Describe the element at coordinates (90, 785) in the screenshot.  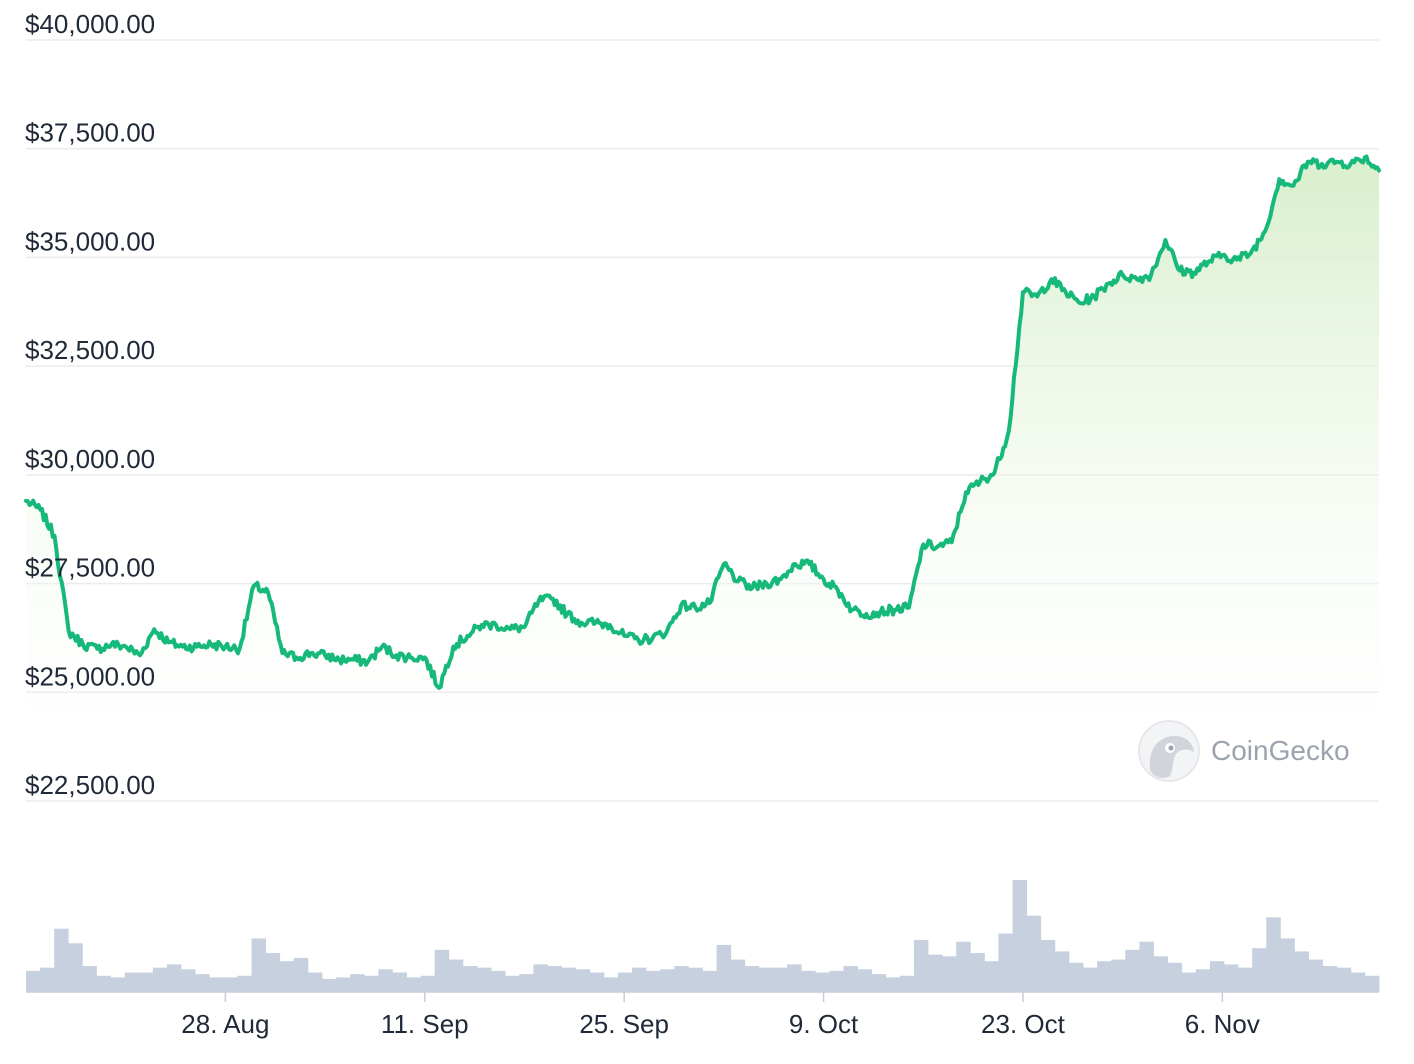
I see `y-tick-label: $22,500.00` at that location.